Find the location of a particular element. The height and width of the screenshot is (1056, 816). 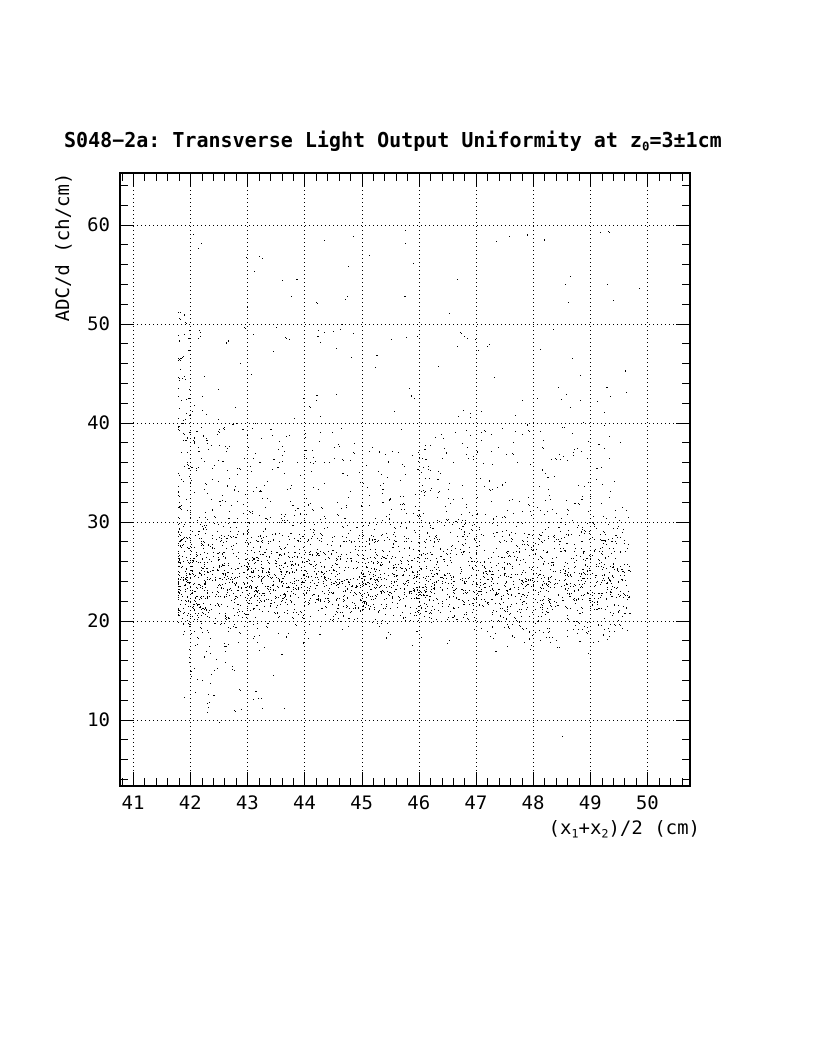

x-tick-label: 50 is located at coordinates (647, 803).